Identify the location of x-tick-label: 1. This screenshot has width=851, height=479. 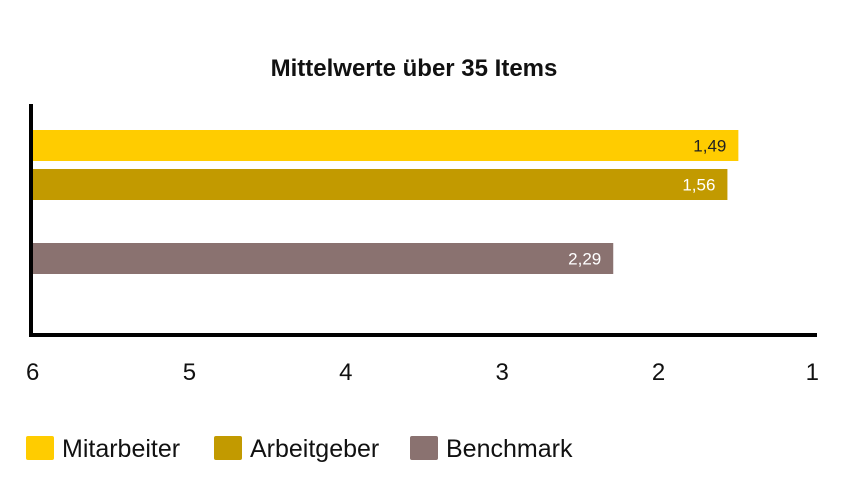
(812, 372).